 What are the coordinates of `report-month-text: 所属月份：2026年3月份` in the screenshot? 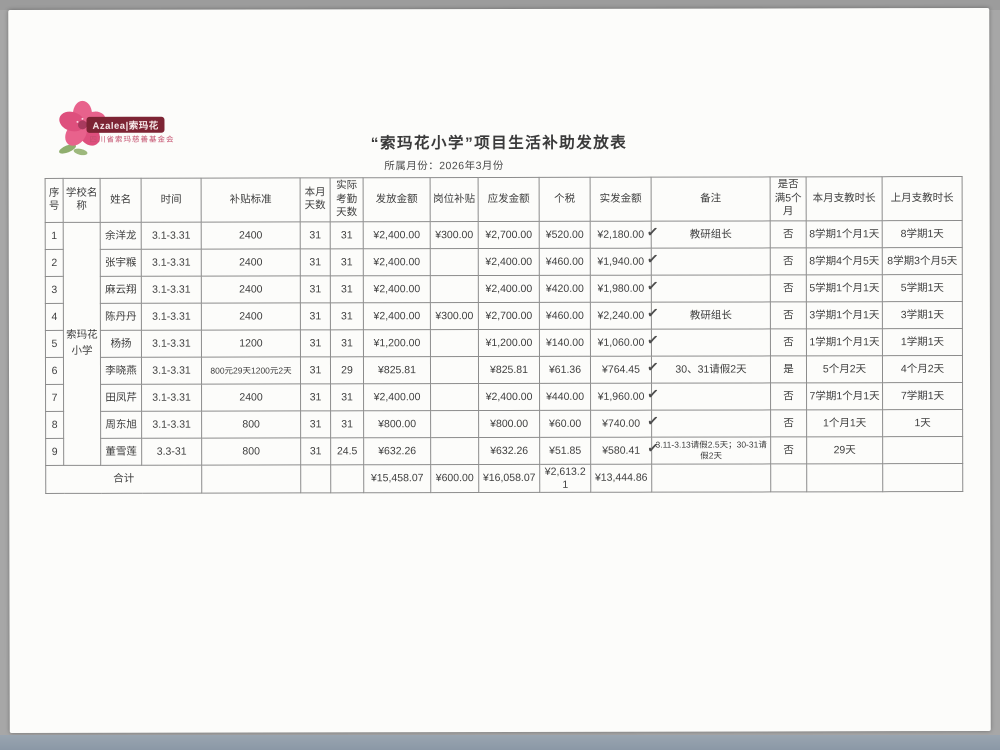 It's located at (444, 166).